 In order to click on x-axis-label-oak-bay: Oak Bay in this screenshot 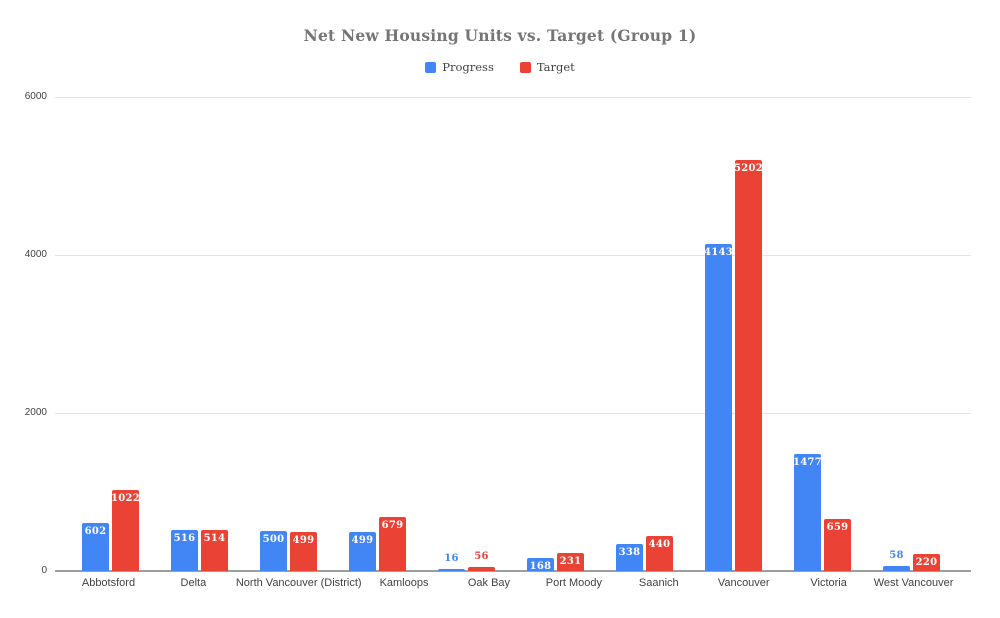, I will do `click(489, 583)`.